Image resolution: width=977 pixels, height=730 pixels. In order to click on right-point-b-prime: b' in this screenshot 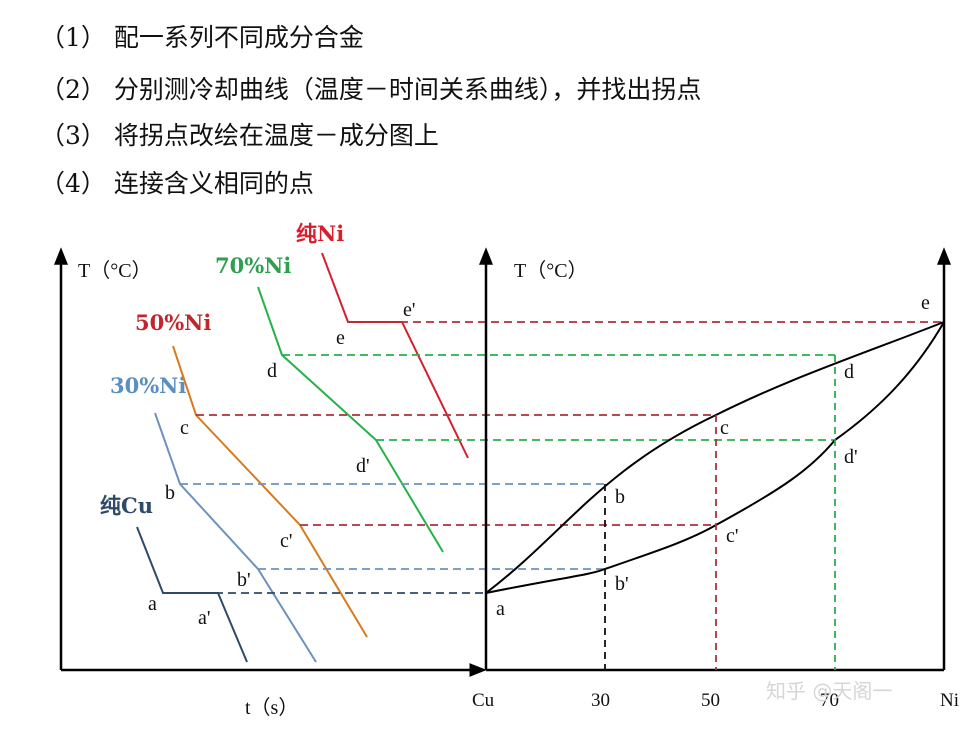, I will do `click(622, 584)`.